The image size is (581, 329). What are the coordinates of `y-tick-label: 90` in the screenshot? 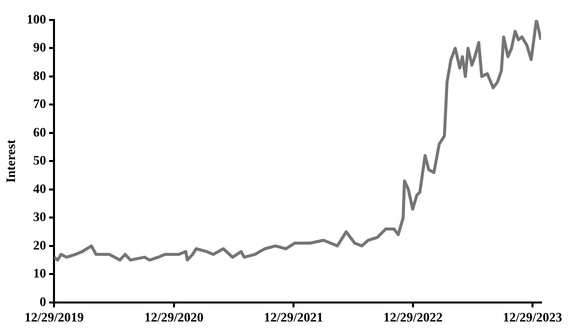 It's located at (39, 47).